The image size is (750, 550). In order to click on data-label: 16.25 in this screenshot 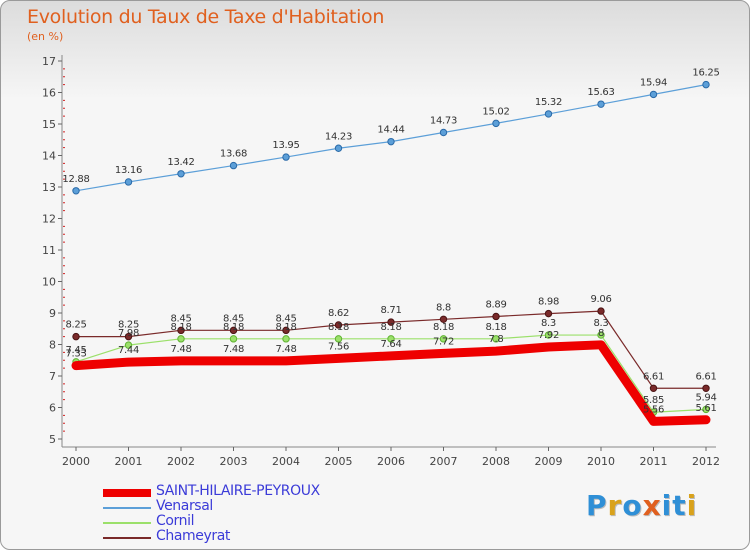, I will do `click(705, 73)`.